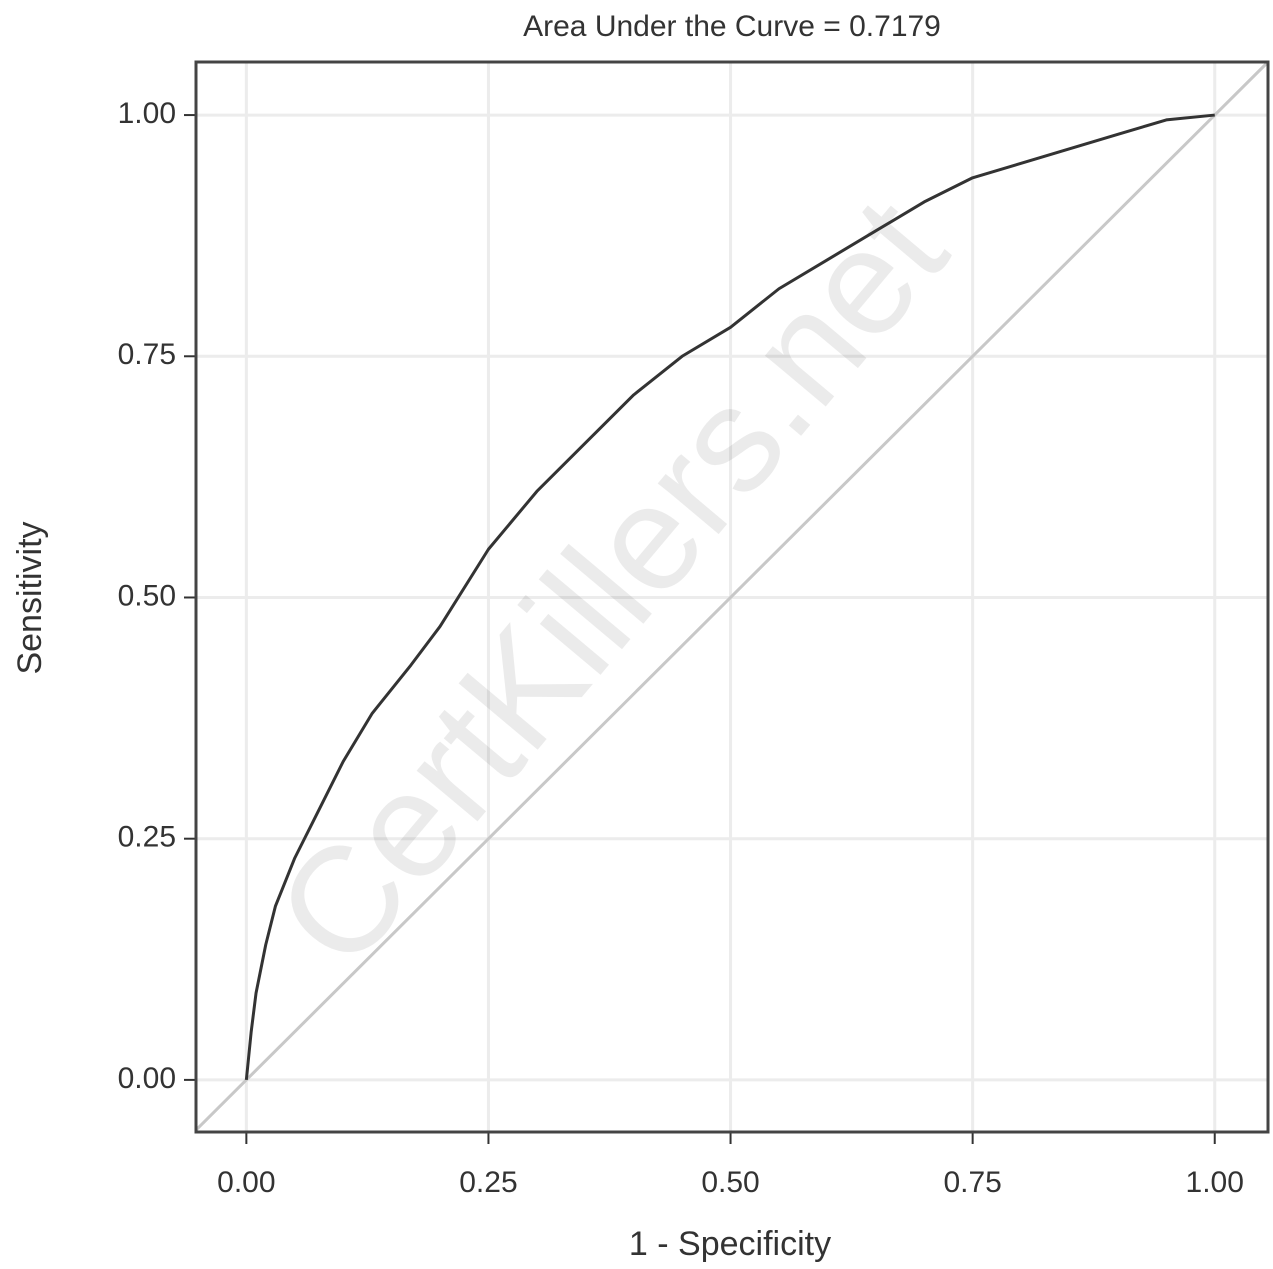 The height and width of the screenshot is (1269, 1273). I want to click on y-tick-label: 0.50, so click(147, 595).